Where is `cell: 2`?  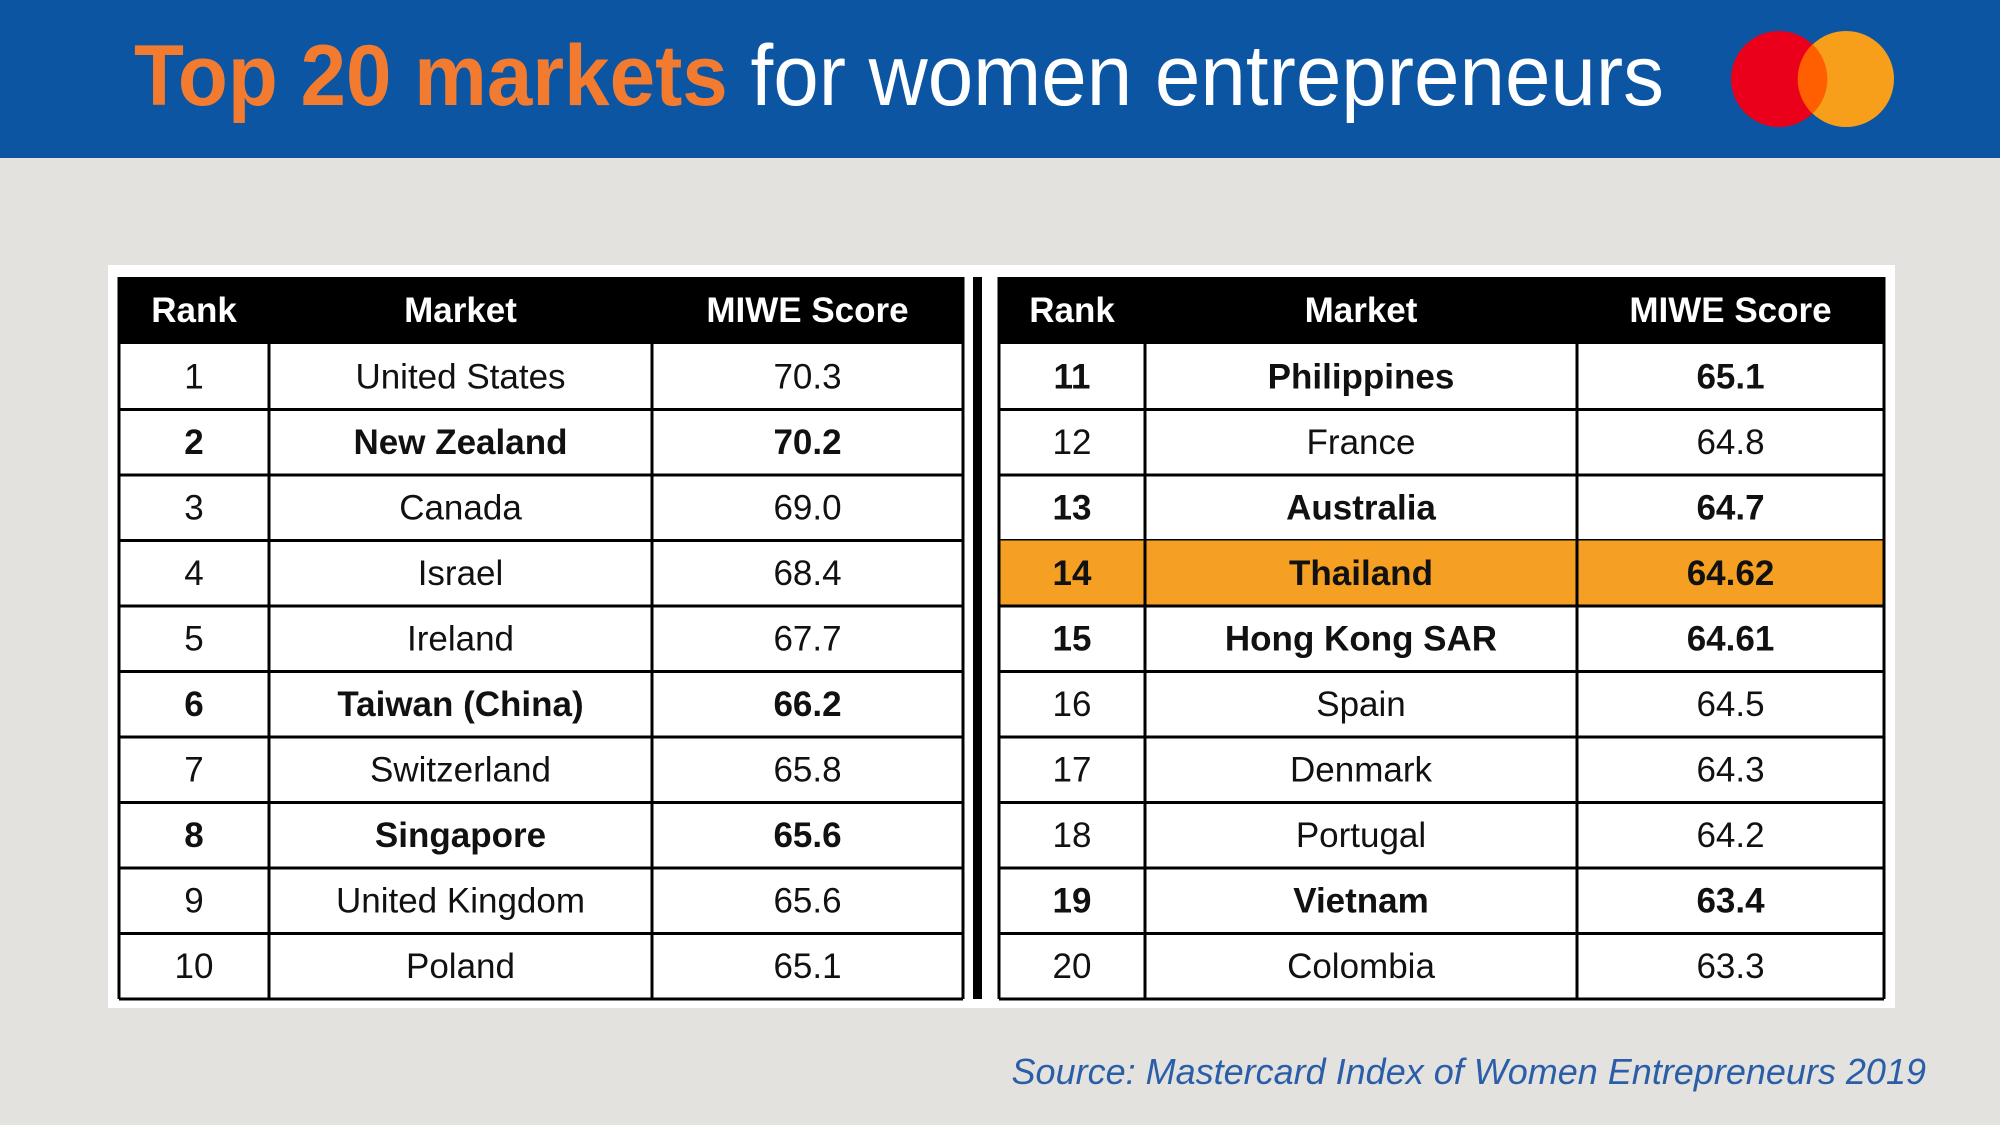
cell: 2 is located at coordinates (193, 442).